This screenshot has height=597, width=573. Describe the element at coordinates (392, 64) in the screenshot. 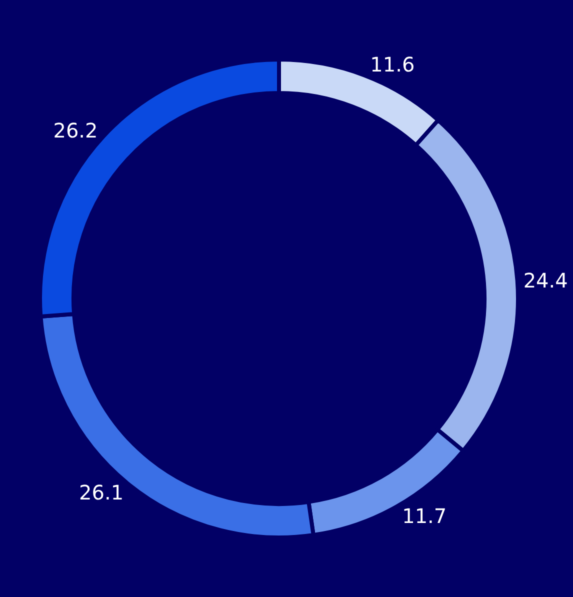

I see `data-label: 11.6` at that location.